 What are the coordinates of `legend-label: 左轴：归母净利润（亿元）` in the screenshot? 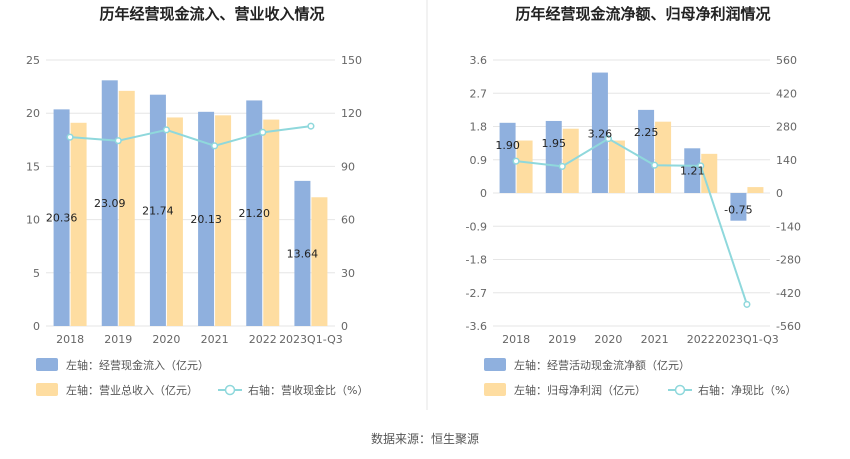 It's located at (580, 390).